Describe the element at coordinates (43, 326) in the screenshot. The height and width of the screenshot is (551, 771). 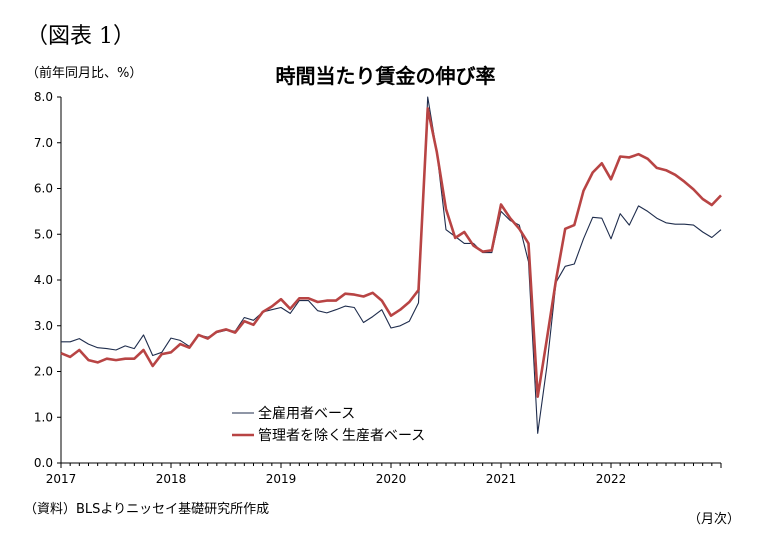
I see `y-tick-label: 3.0` at that location.